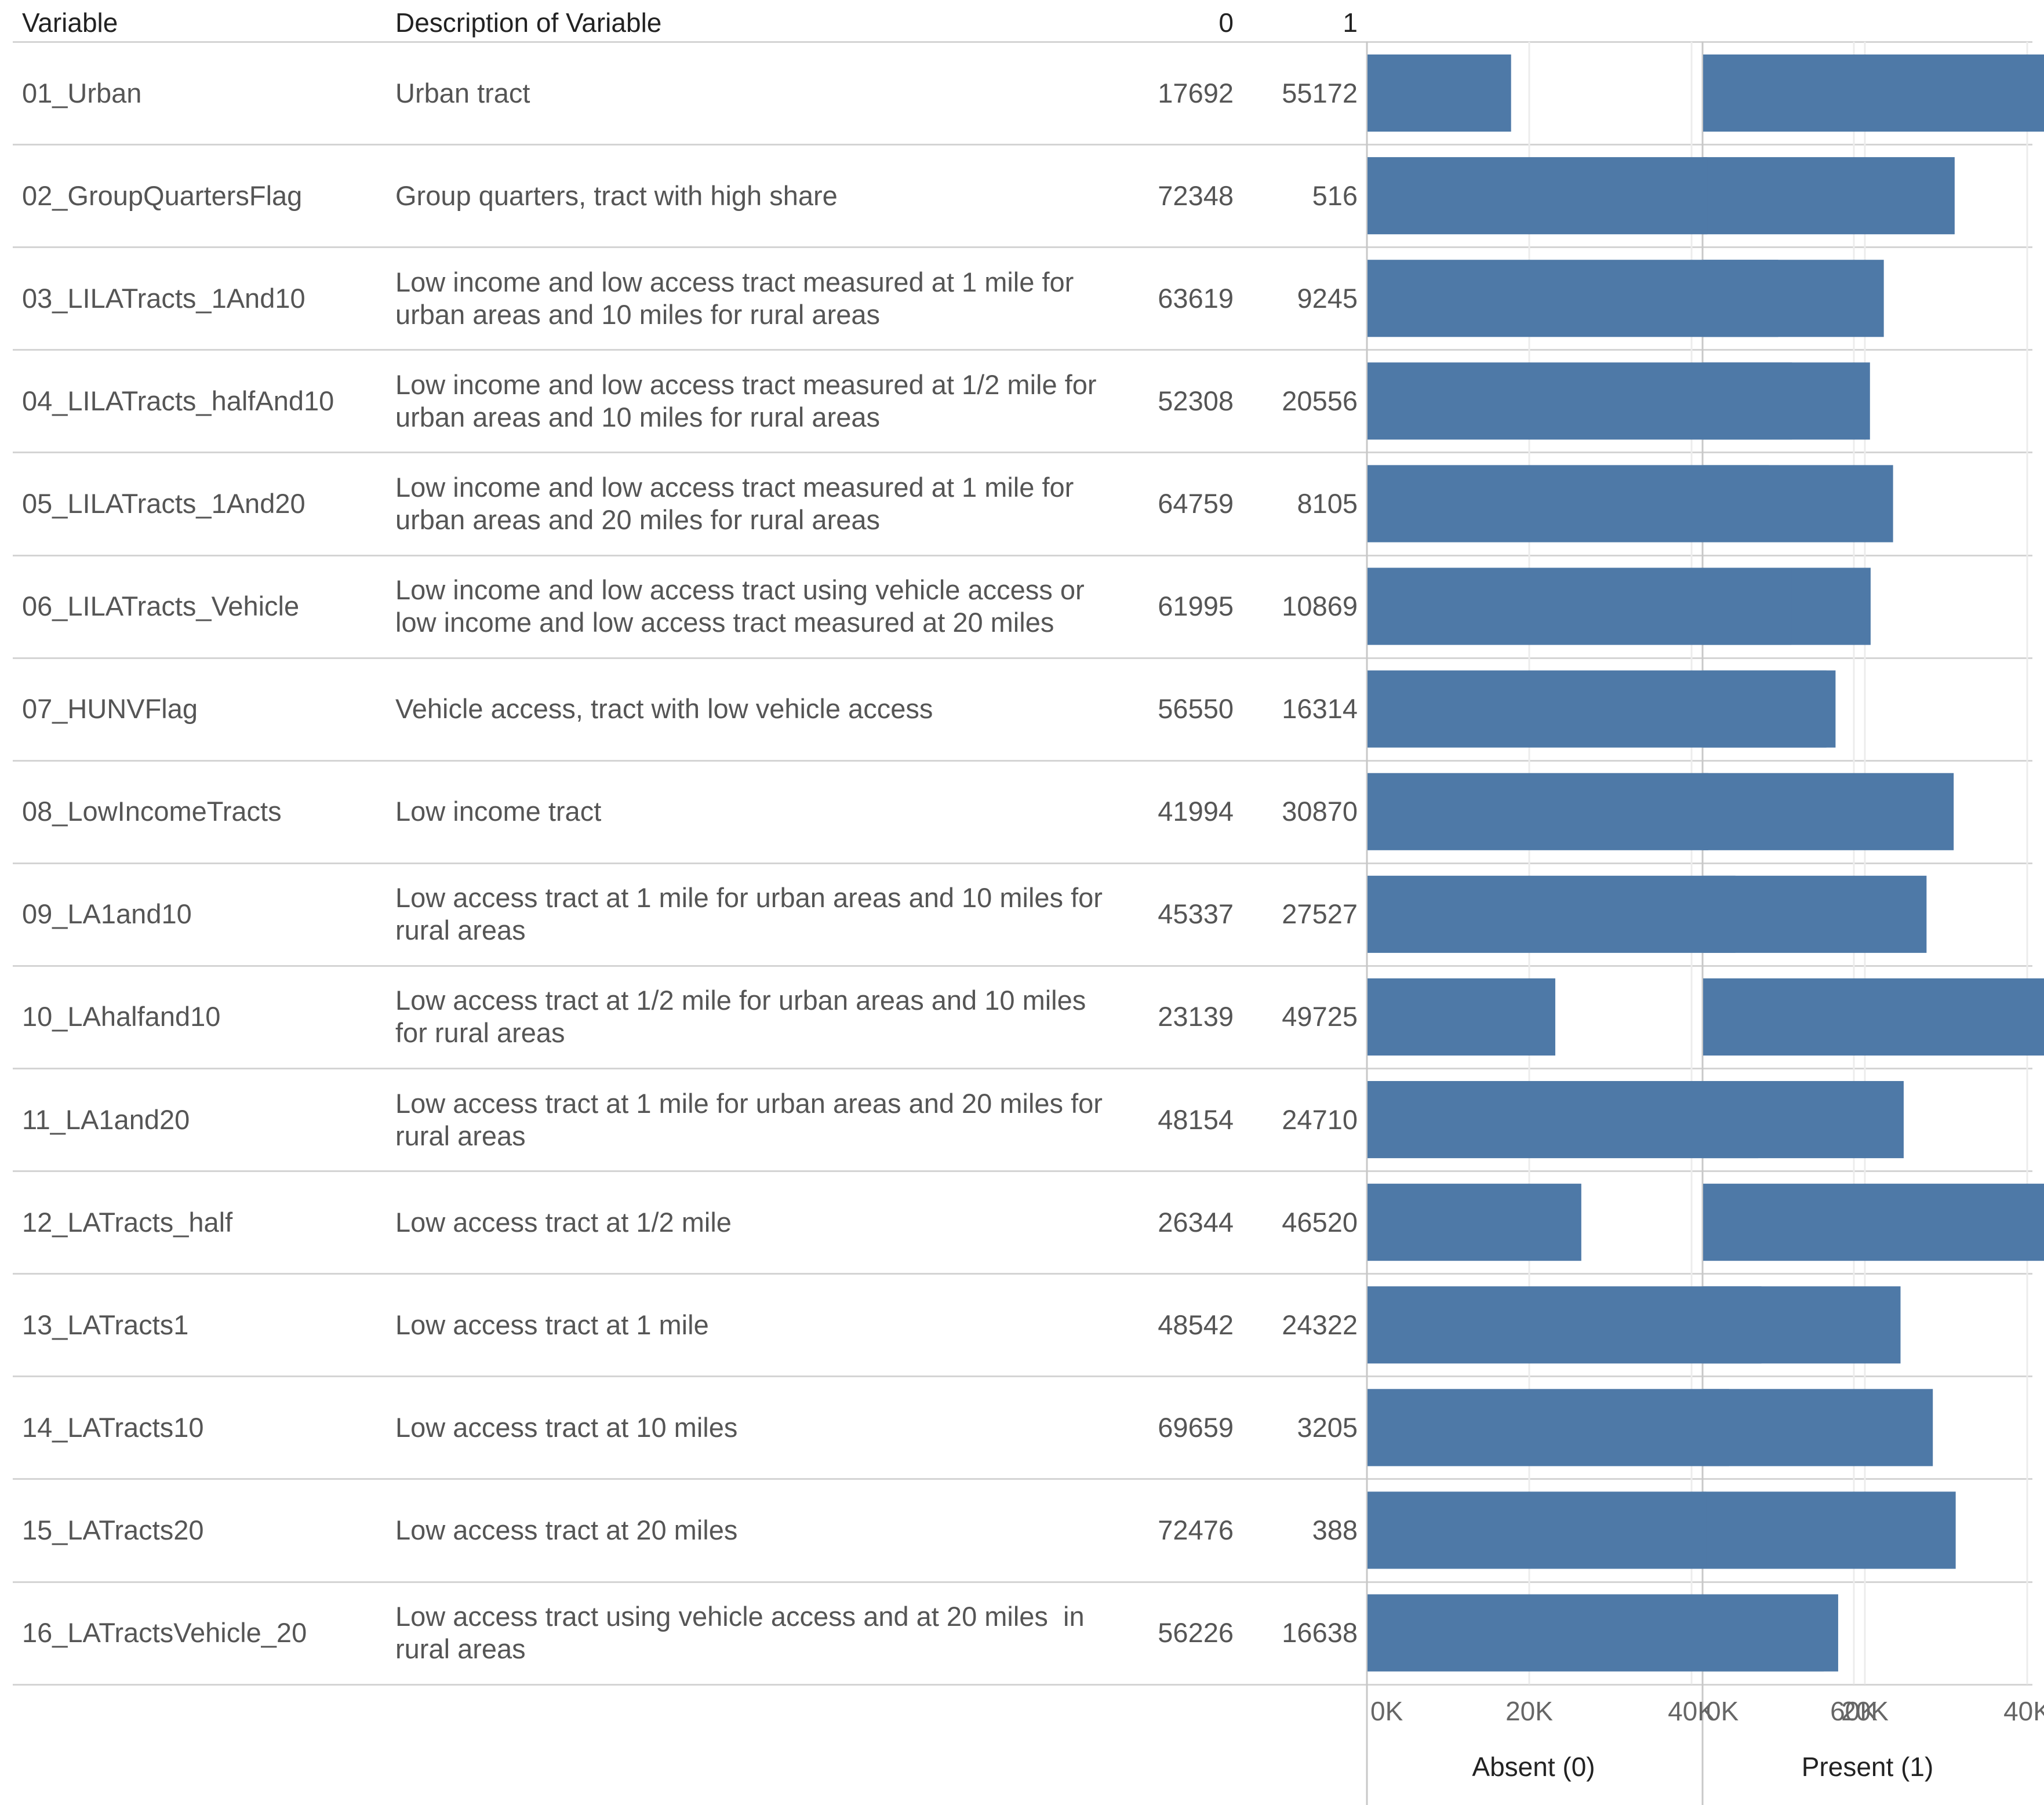  I want to click on description-line: Group quarters, tract with high share, so click(616, 195).